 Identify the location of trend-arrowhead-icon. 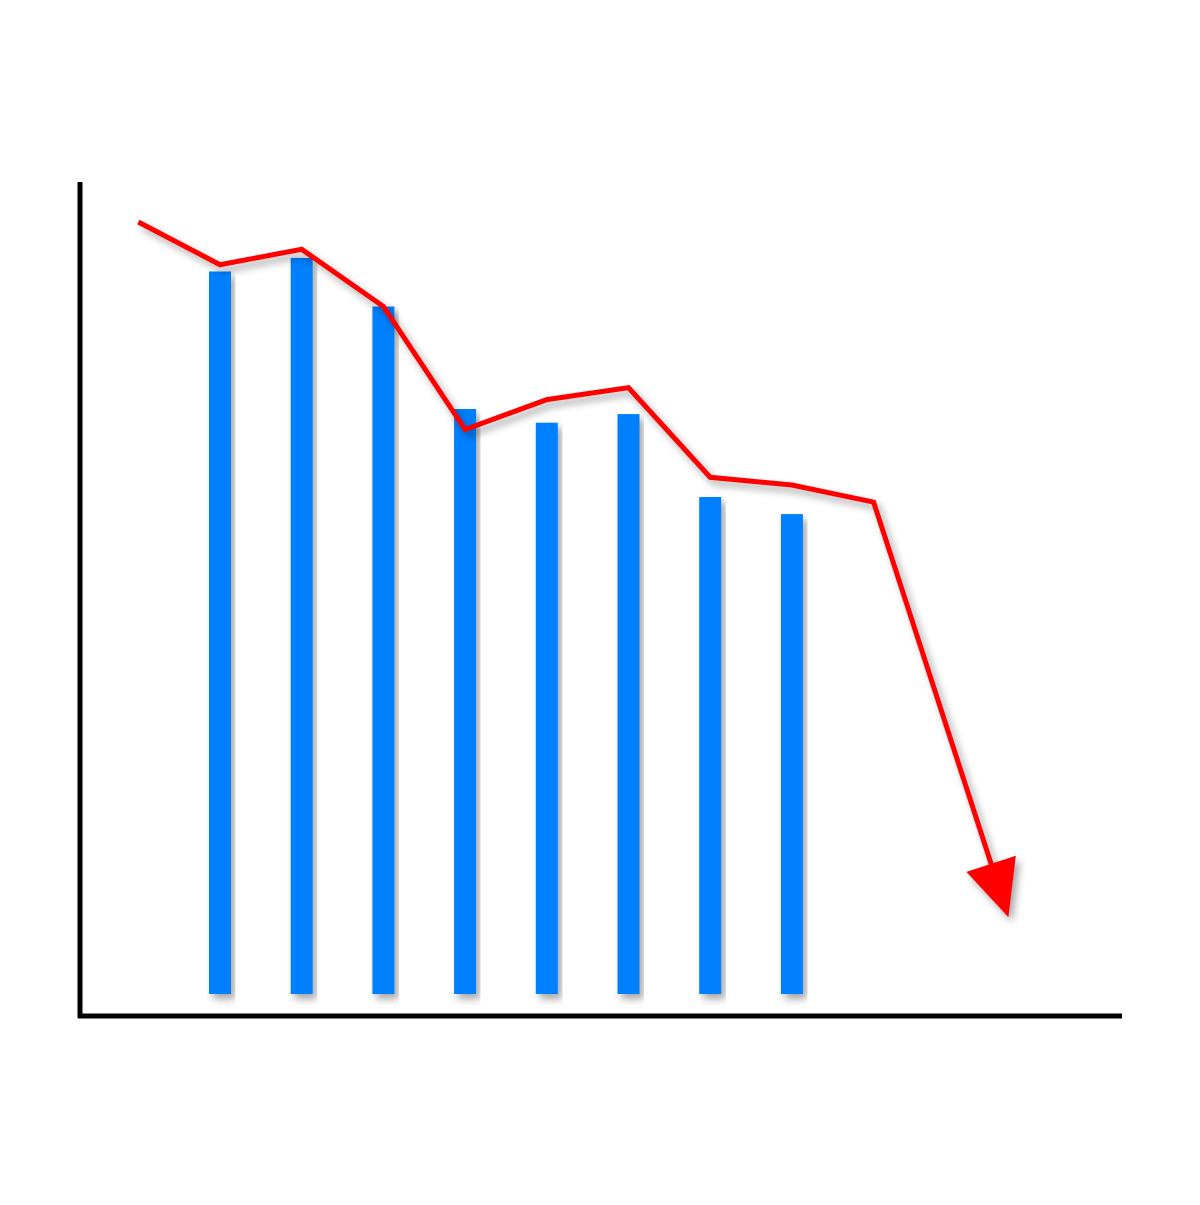
(991, 886).